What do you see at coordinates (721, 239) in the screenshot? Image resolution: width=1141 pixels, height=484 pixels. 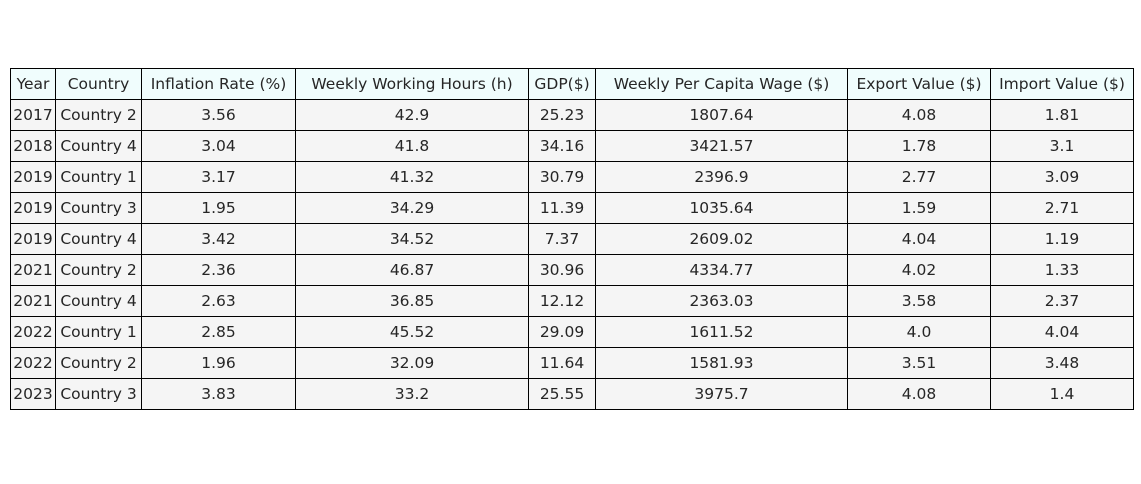 I see `cell-weekly-wage: 2609.02` at bounding box center [721, 239].